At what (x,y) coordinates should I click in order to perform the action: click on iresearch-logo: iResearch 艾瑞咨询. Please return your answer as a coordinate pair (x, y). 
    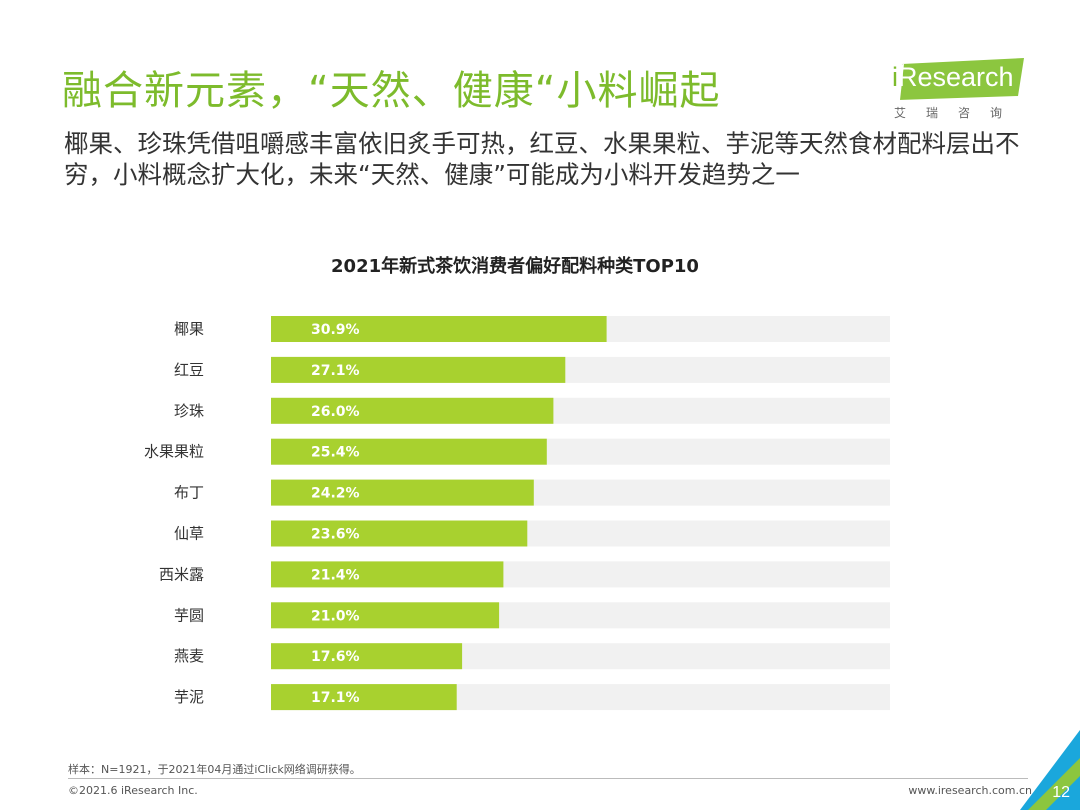
    Looking at the image, I should click on (958, 88).